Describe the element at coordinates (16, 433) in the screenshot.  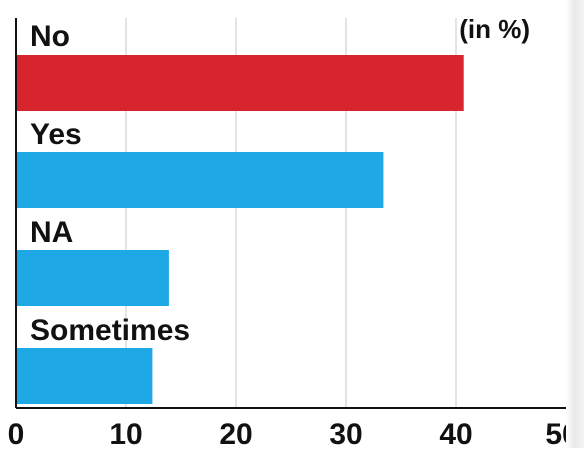
I see `x-tick-label: 0` at that location.